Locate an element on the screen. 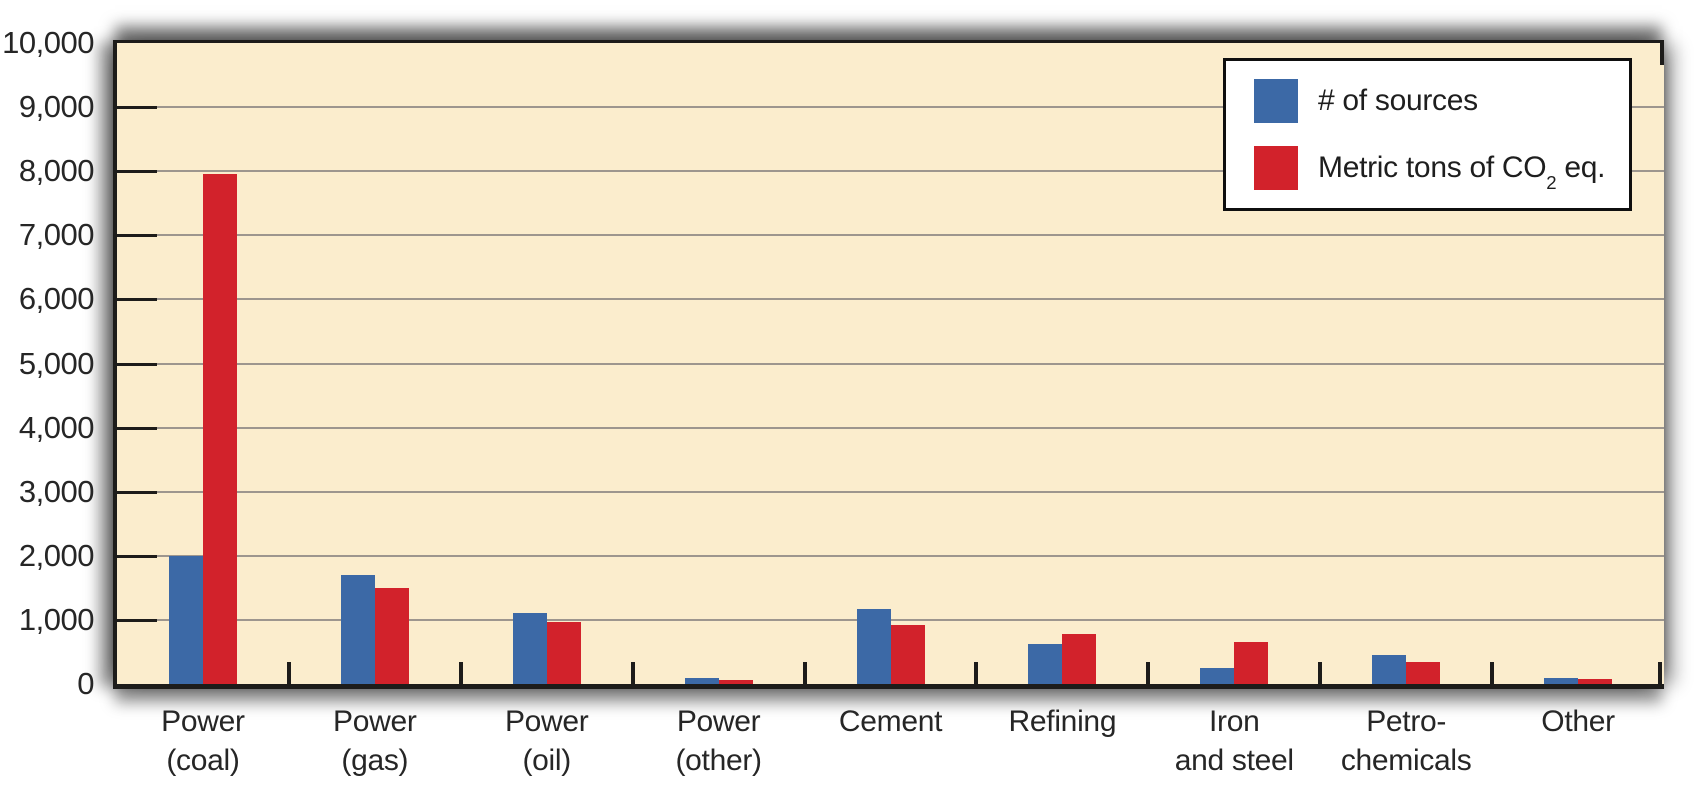  bar-co2-power-coal is located at coordinates (219, 429).